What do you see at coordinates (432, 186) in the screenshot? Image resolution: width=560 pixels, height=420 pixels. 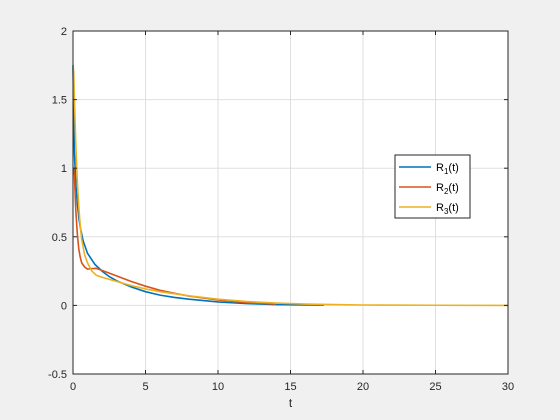 I see `legend: R1(t) R2(t) R3(t)` at bounding box center [432, 186].